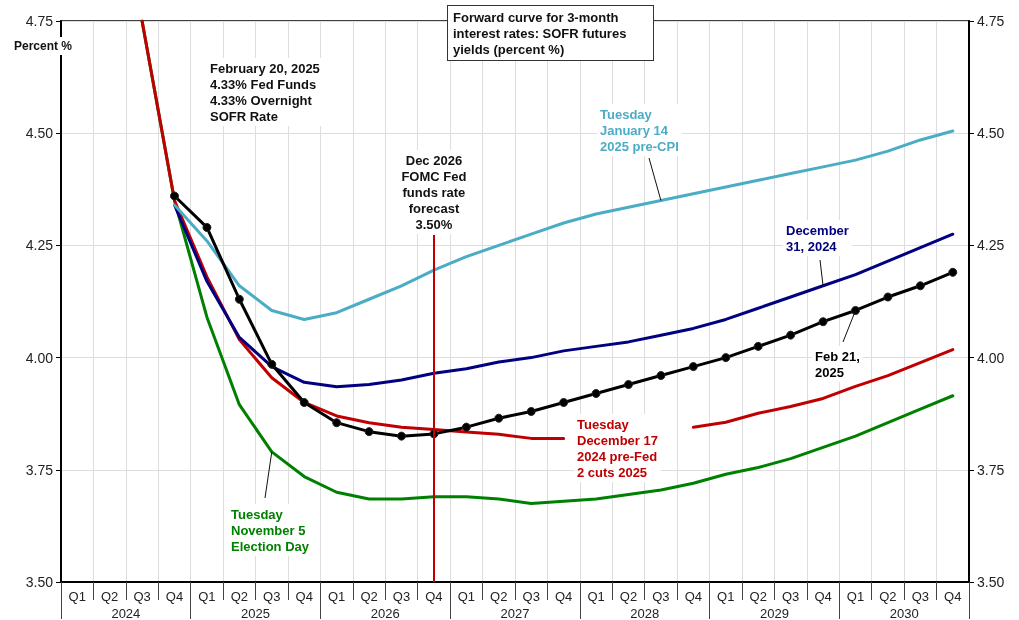 The height and width of the screenshot is (620, 1019). Describe the element at coordinates (39, 469) in the screenshot. I see `y-tick-label: 3.75` at that location.